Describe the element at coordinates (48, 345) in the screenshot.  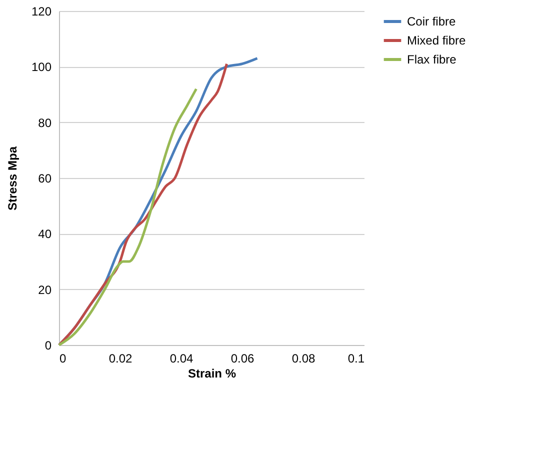
I see `y-tick-label: 0` at that location.